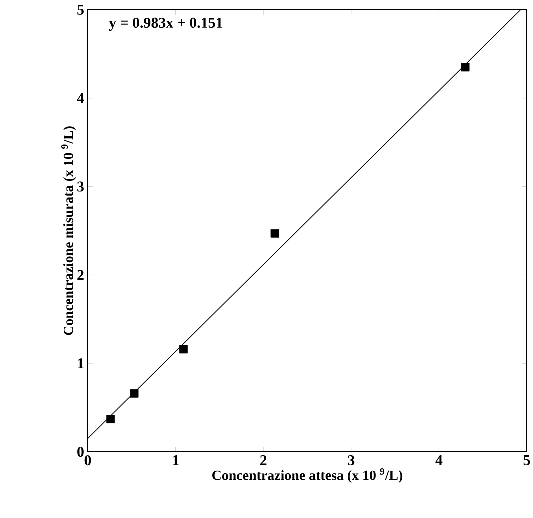 The image size is (533, 518). I want to click on x-tick-label: 0, so click(88, 461).